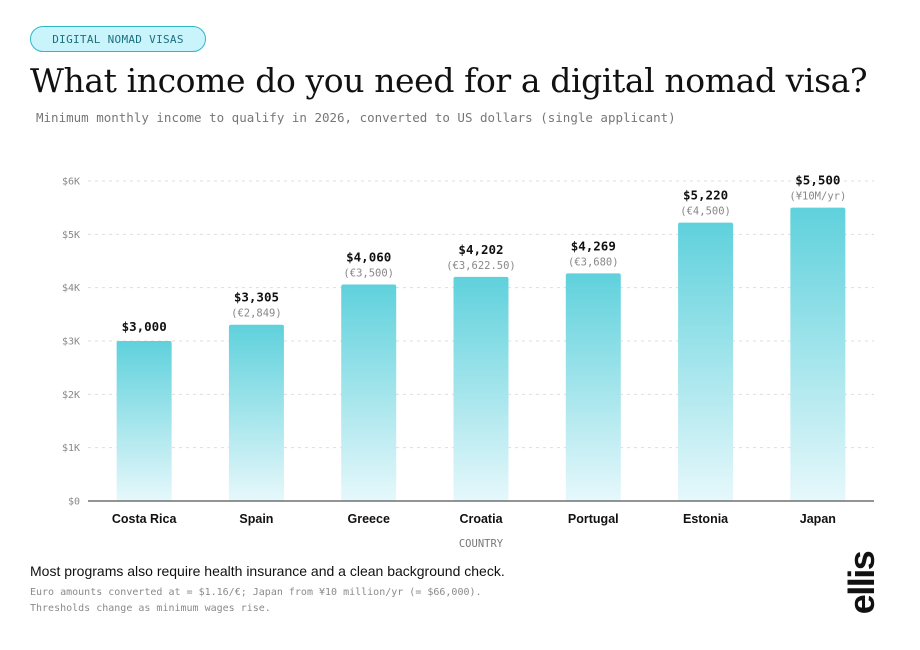 Image resolution: width=920 pixels, height=650 pixels. What do you see at coordinates (71, 288) in the screenshot?
I see `y-tick-label: $4K` at bounding box center [71, 288].